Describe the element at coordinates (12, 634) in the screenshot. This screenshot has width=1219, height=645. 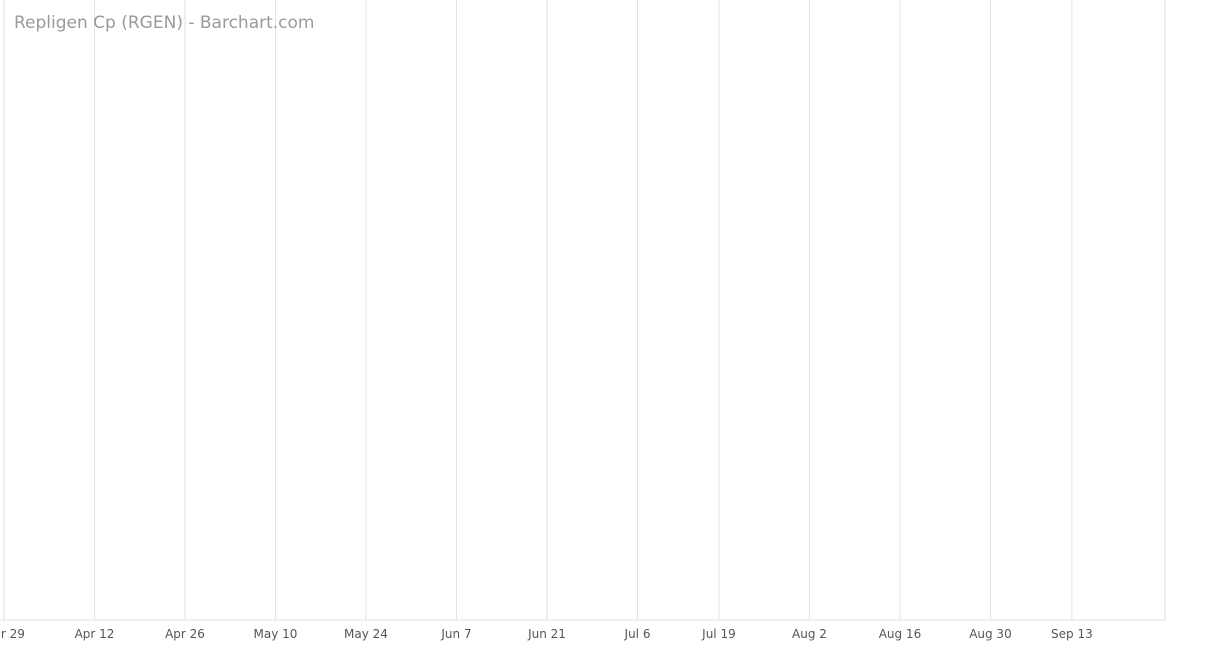
I see `x-tick-label: Mar 29` at that location.